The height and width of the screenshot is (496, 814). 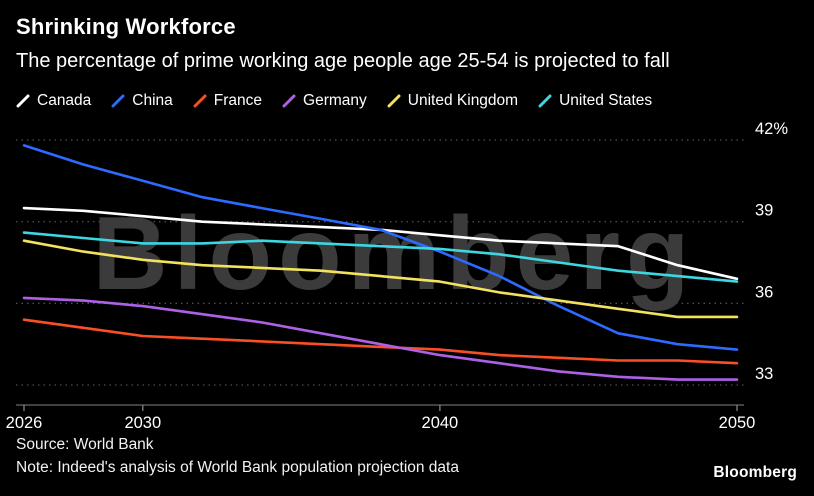 I want to click on source-text: Source: World Bank, so click(x=85, y=444).